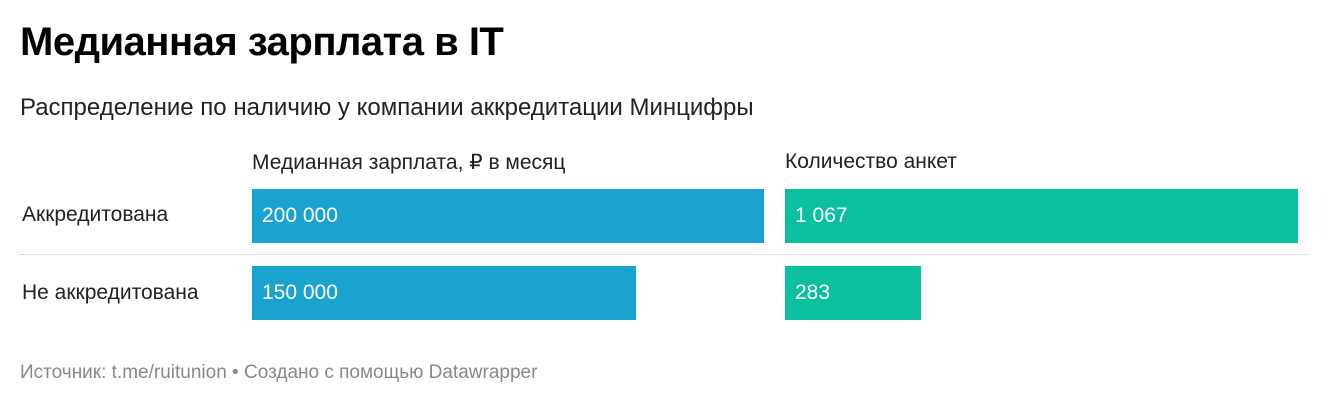 Image resolution: width=1328 pixels, height=406 pixels. Describe the element at coordinates (444, 293) in the screenshot. I see `bar-salary-2: 150 000` at that location.